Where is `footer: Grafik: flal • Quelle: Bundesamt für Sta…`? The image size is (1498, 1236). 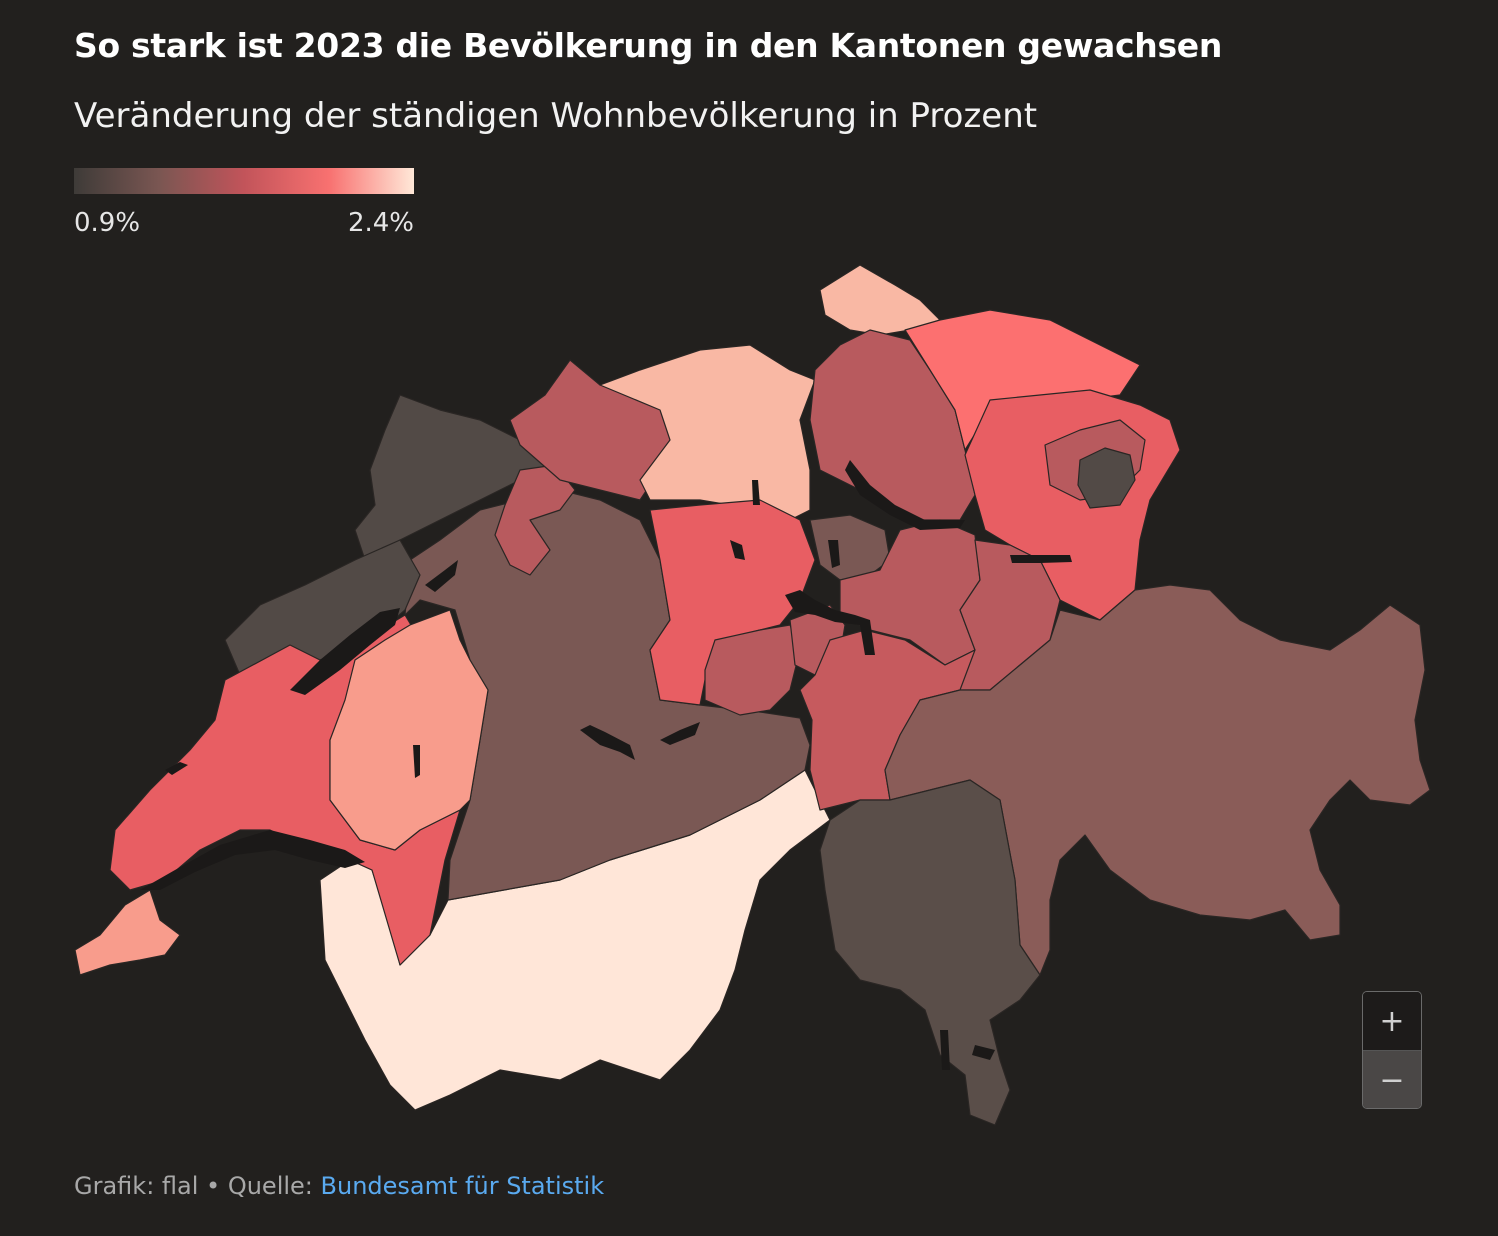
footer: Grafik: flal • Quelle: Bundesamt für Sta… is located at coordinates (339, 1186).